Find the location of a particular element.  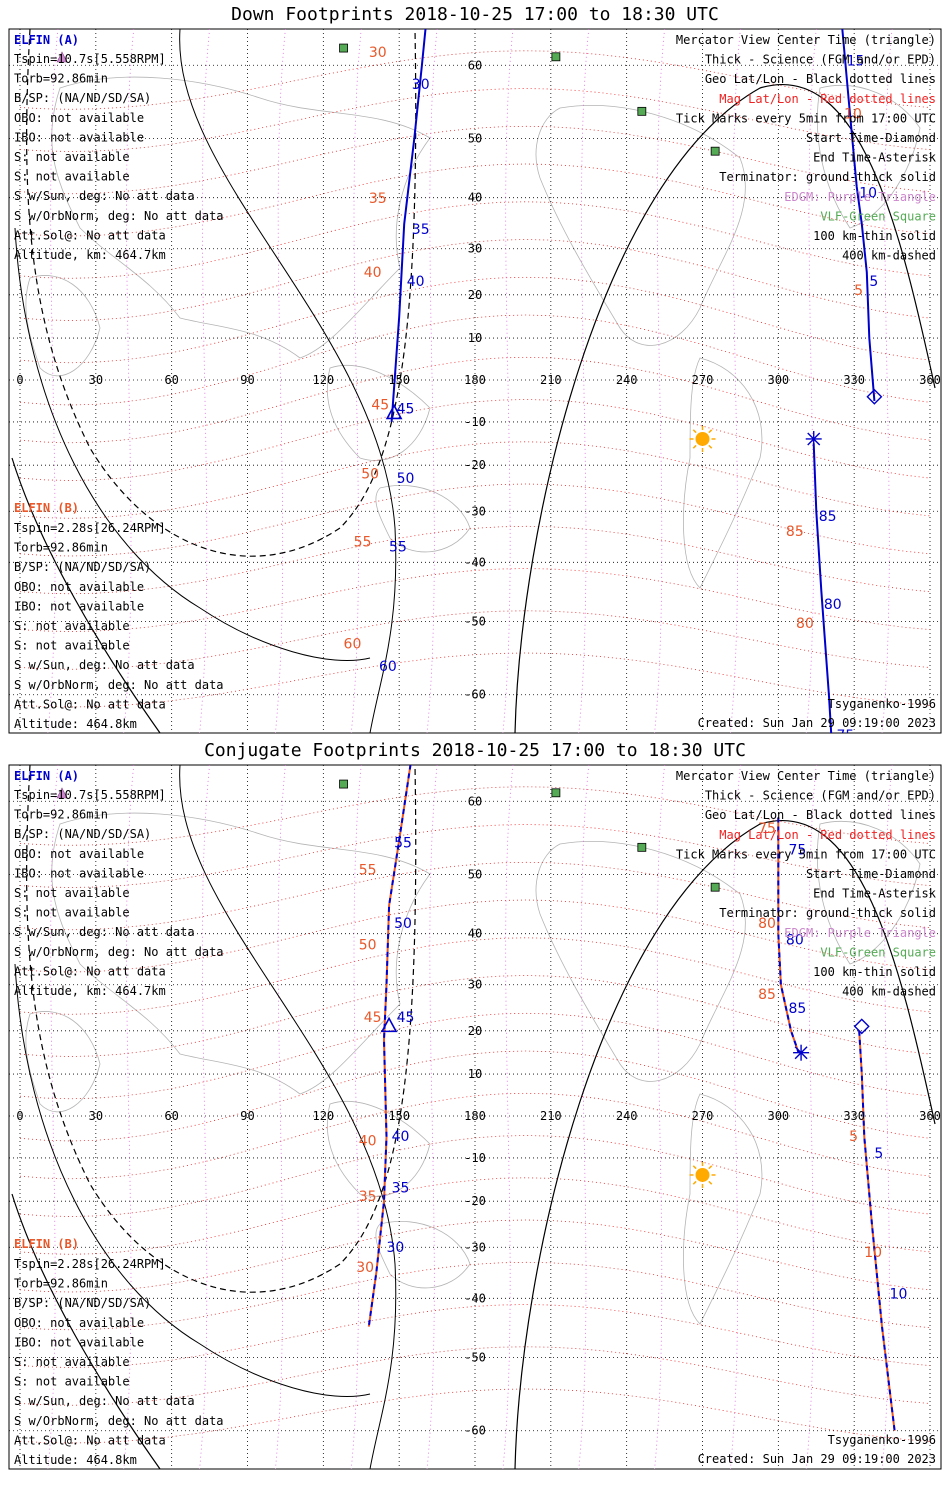

lon-tick-label: 180 is located at coordinates (475, 1116).